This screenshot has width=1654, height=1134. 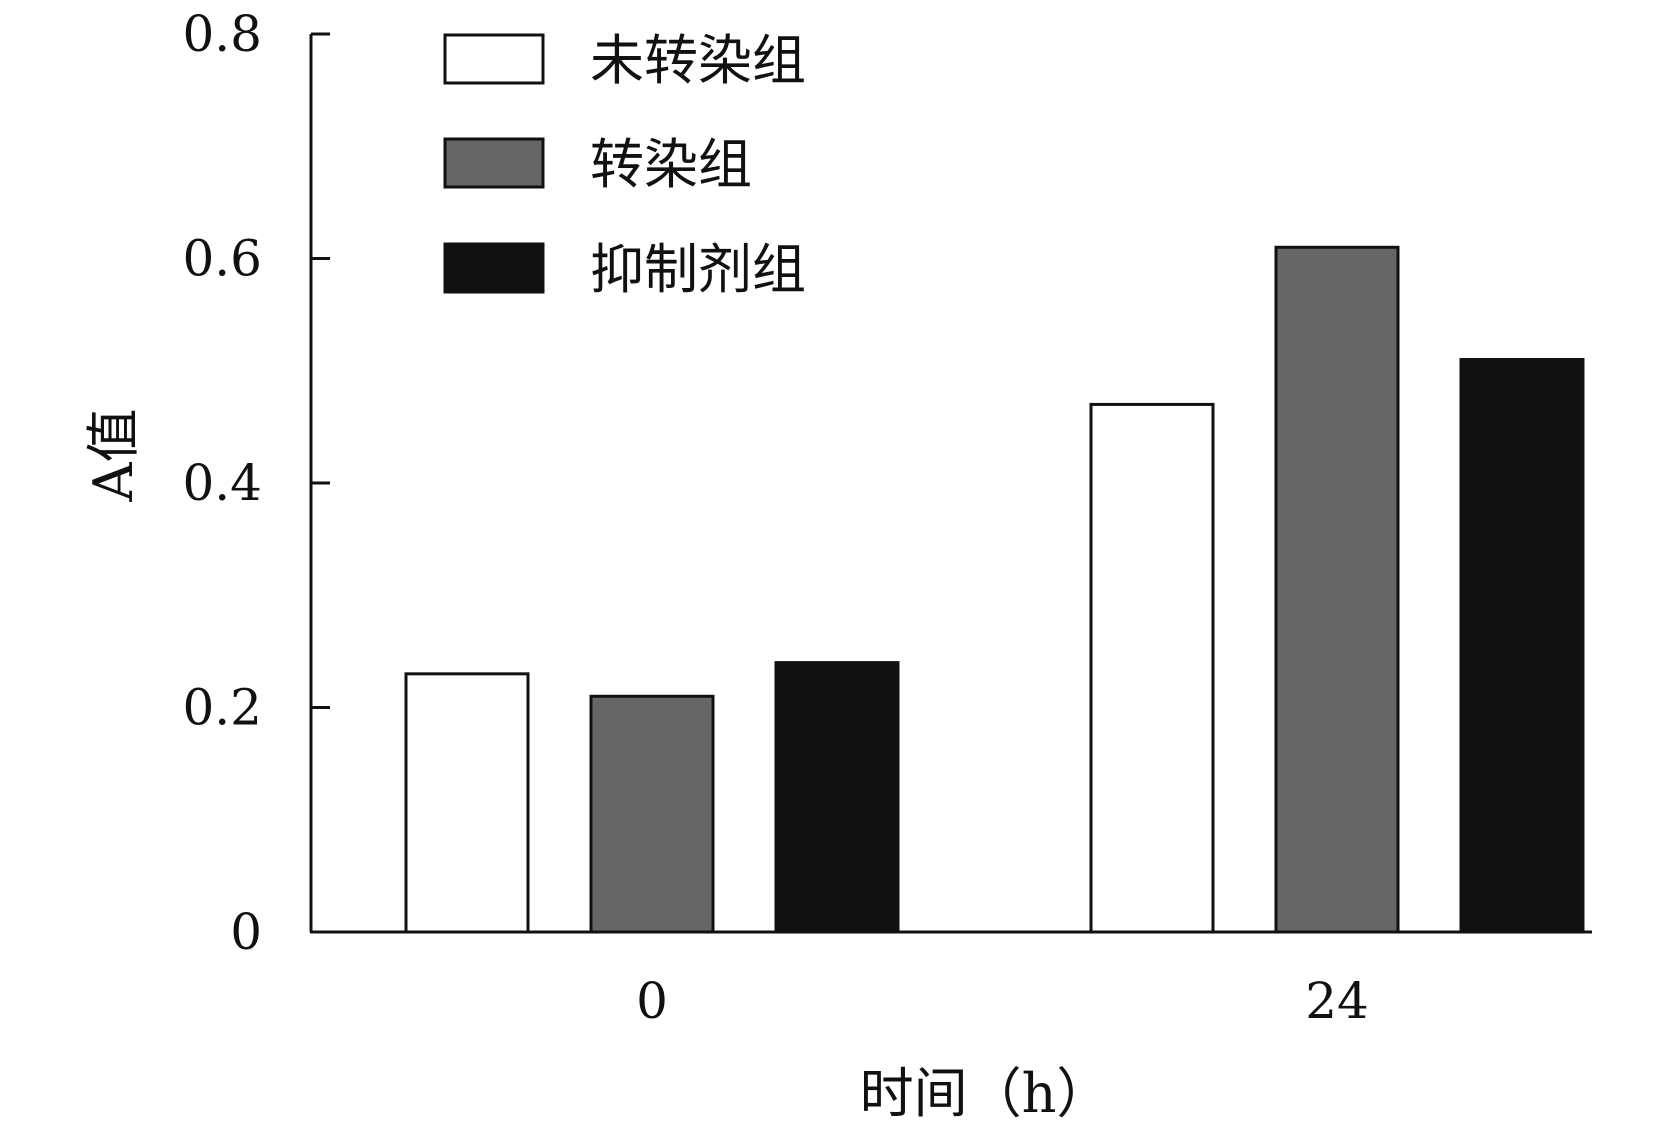 I want to click on y-ticks: 0 0.2 0.4 0.6 0.8, so click(x=256, y=483).